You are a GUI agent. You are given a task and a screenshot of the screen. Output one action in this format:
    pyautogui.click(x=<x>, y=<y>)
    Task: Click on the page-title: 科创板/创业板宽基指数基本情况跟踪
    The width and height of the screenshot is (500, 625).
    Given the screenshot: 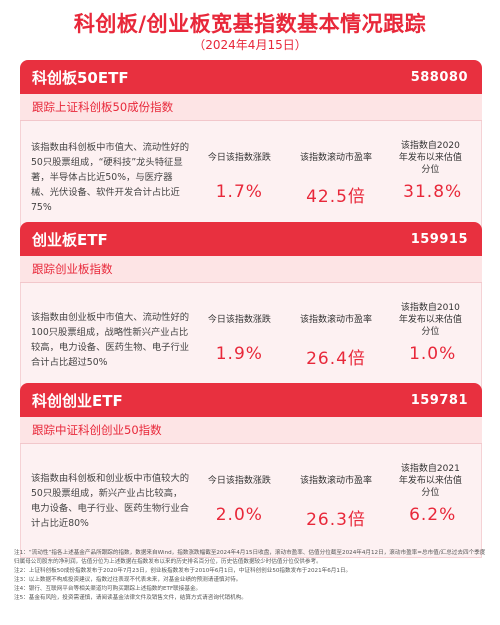 What is the action you would take?
    pyautogui.click(x=250, y=24)
    